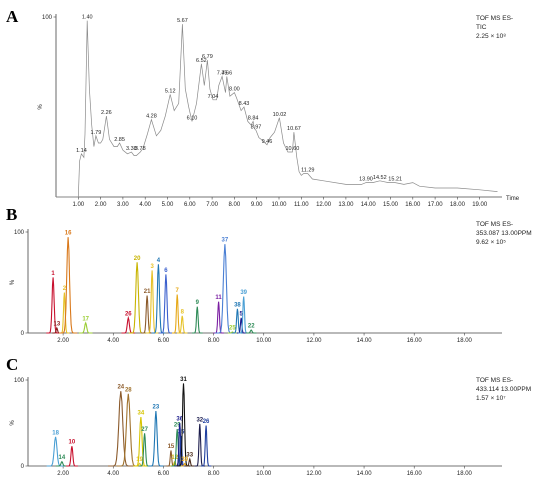  I want to click on peak-34: 34, so click(141, 438).